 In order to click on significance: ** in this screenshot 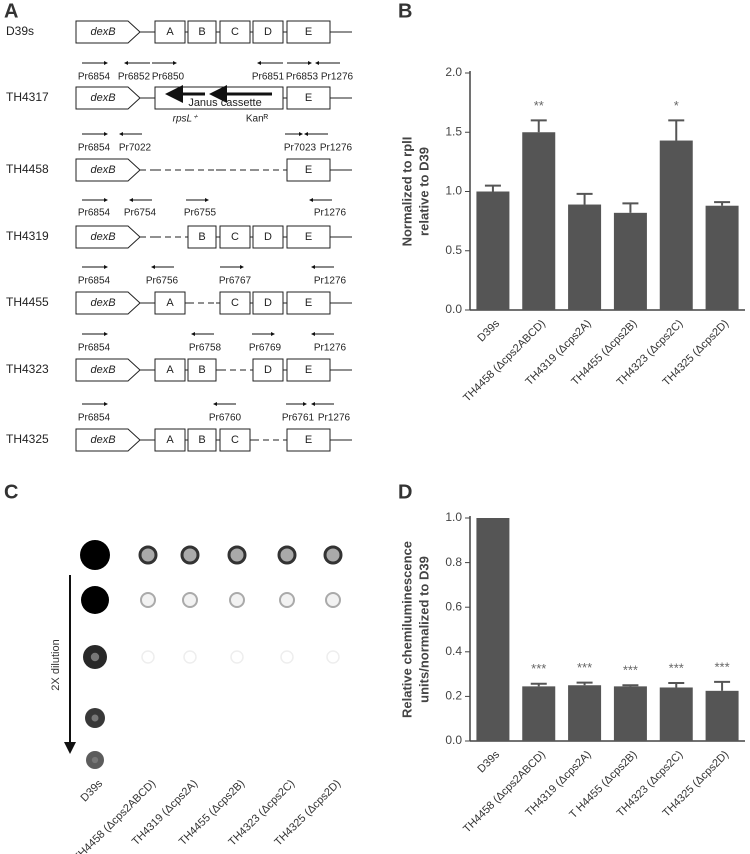, I will do `click(539, 105)`.